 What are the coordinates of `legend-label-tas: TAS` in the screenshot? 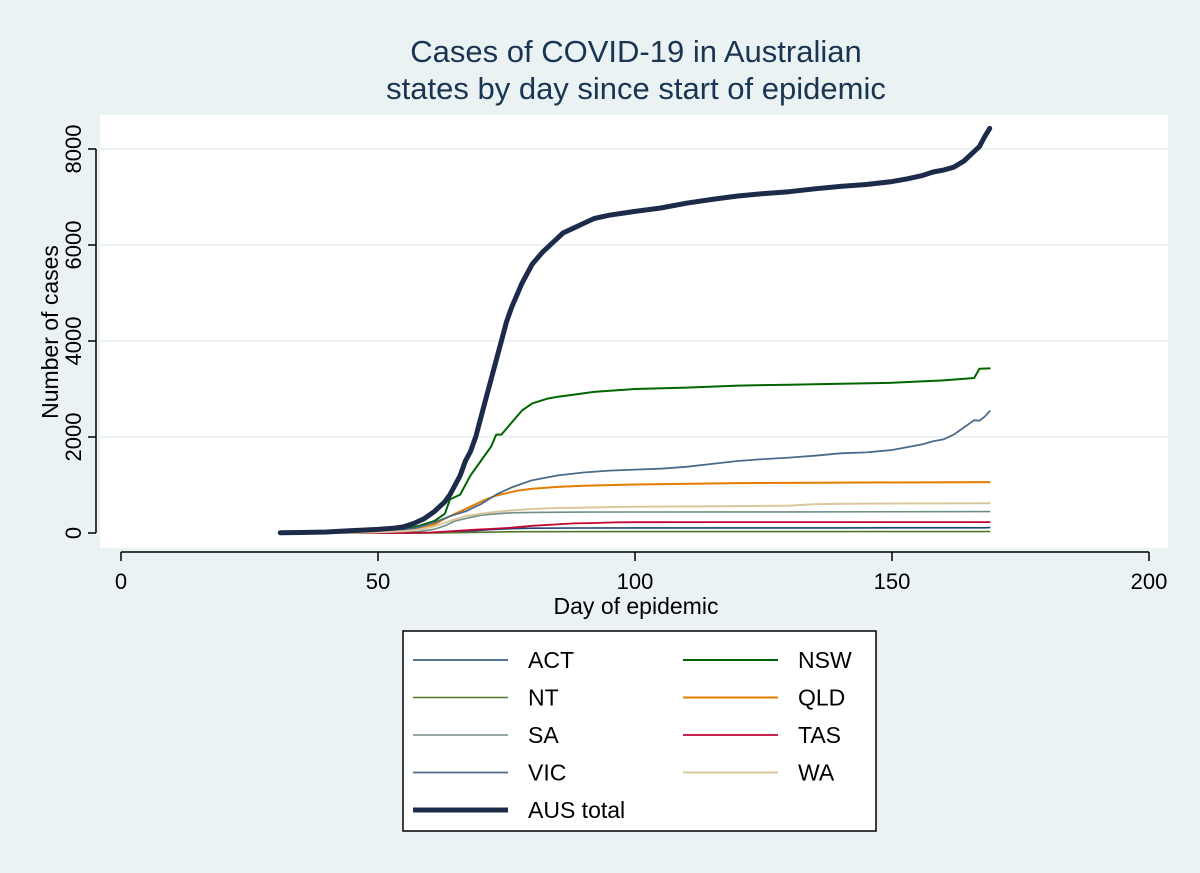 It's located at (819, 735).